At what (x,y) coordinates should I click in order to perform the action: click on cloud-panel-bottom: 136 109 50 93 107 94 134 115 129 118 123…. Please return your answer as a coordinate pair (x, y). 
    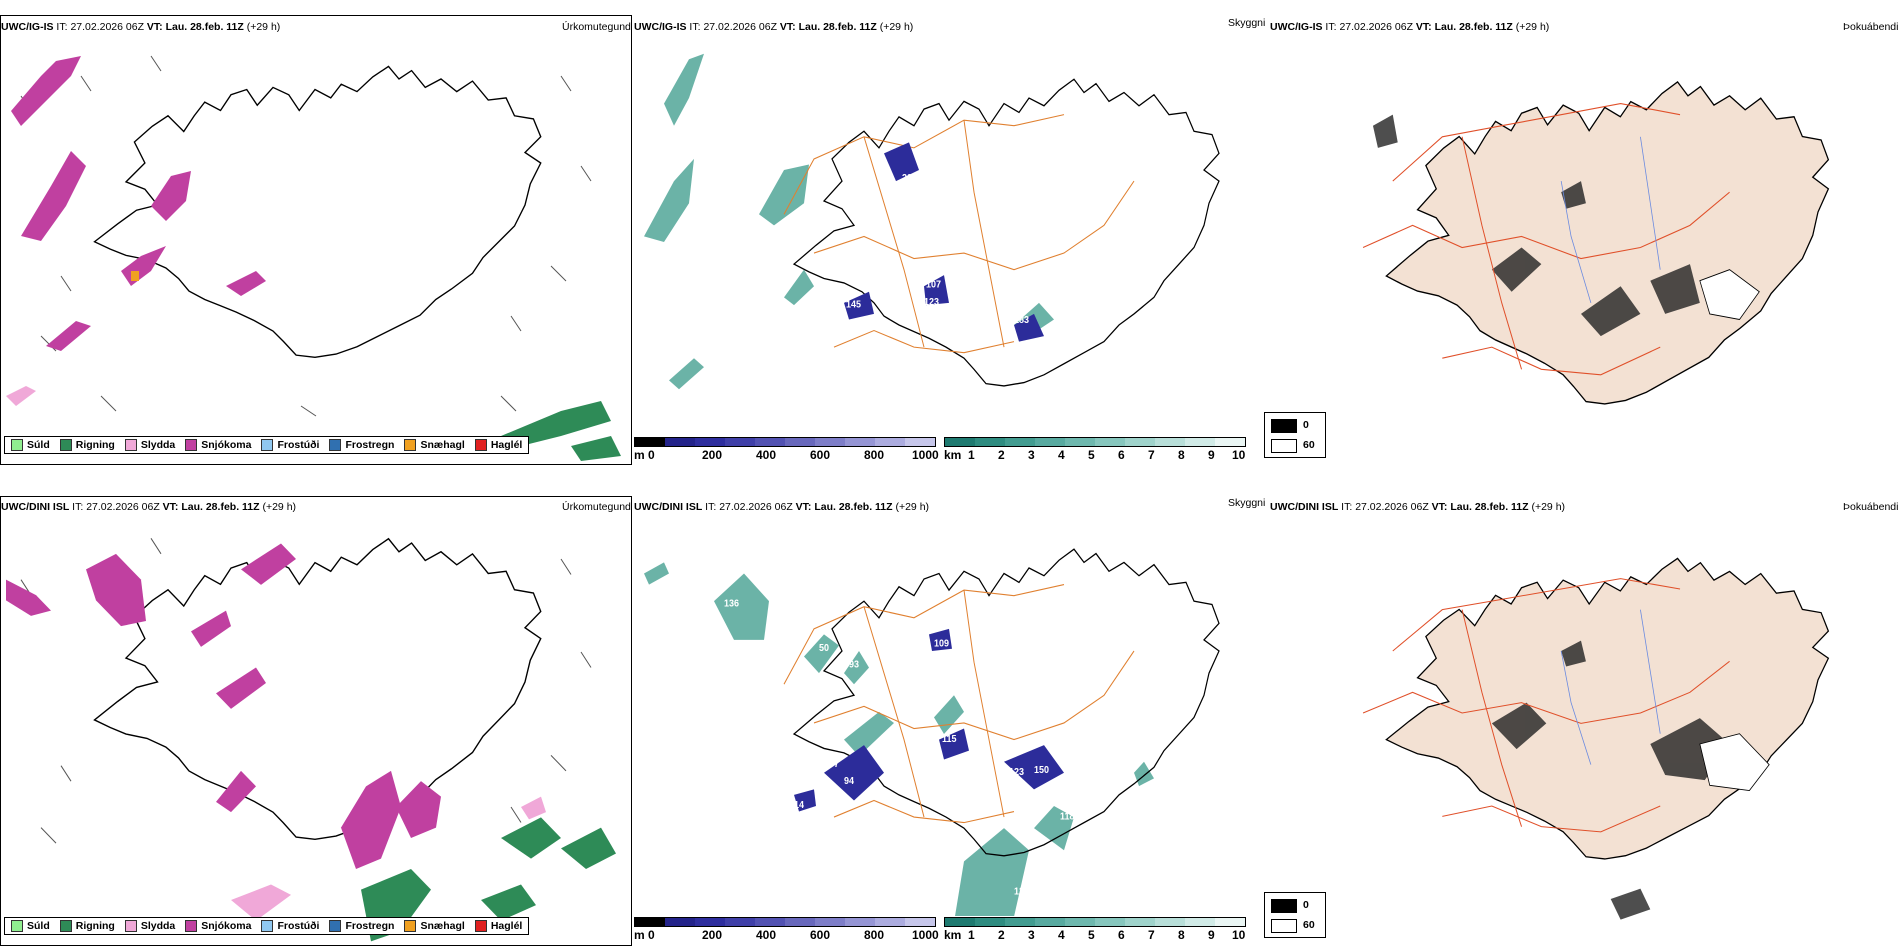
    Looking at the image, I should click on (949, 706).